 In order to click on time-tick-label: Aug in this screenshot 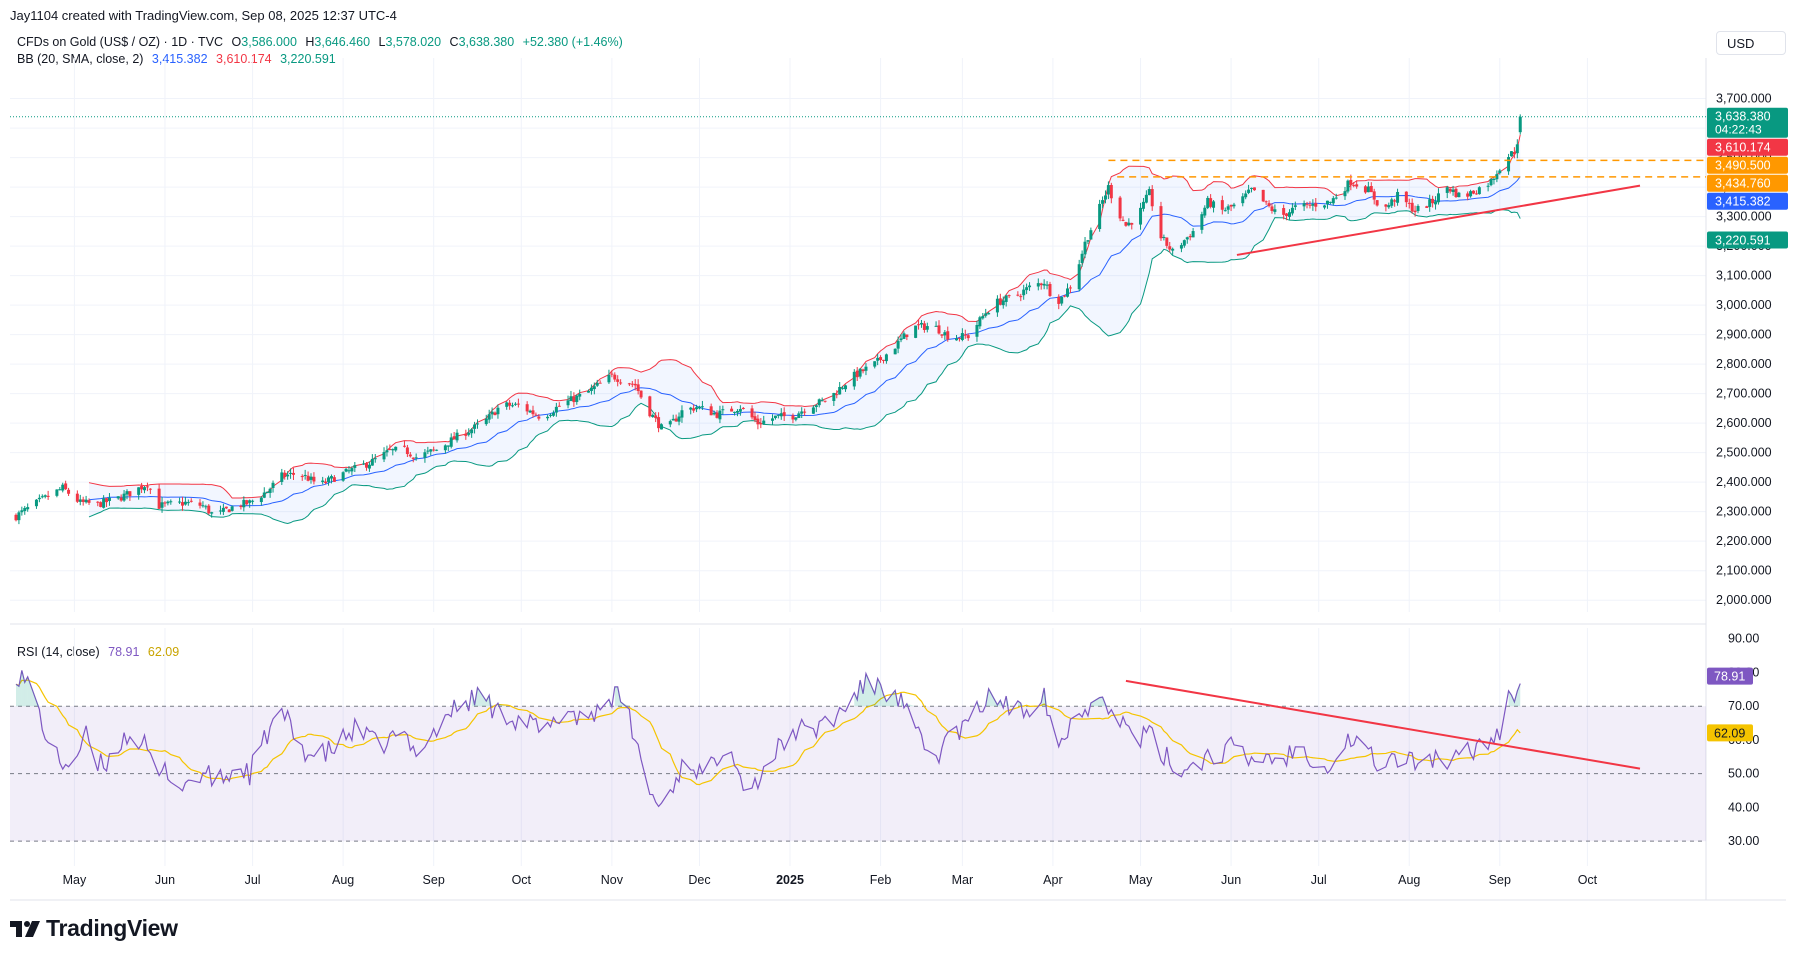, I will do `click(343, 880)`.